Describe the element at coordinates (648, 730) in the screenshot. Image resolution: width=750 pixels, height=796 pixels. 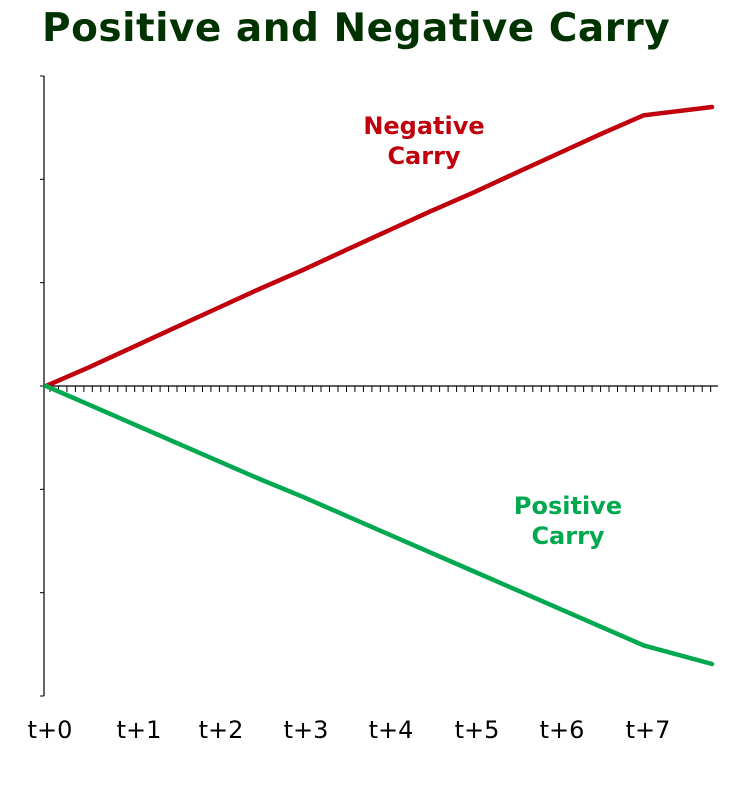
I see `x-tick-label: t+7` at that location.